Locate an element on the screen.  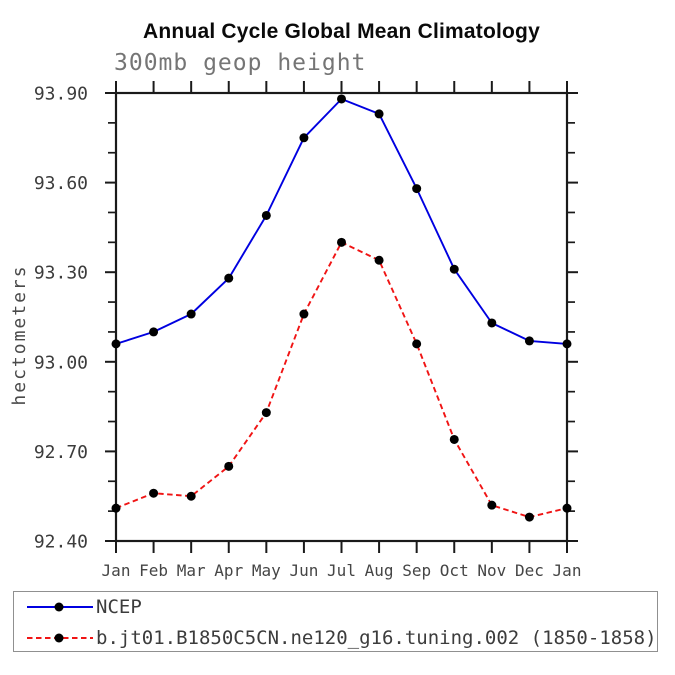
model-line-swatch is located at coordinates (60, 638).